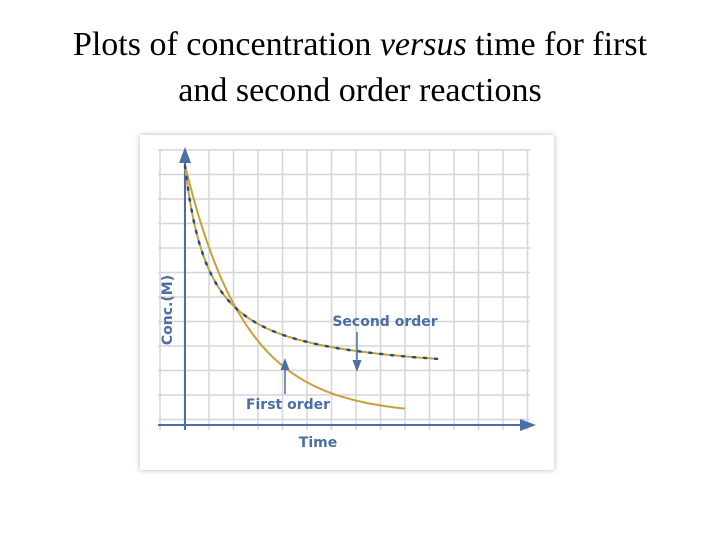 This screenshot has width=720, height=540. What do you see at coordinates (288, 405) in the screenshot?
I see `first-order-label: First order` at bounding box center [288, 405].